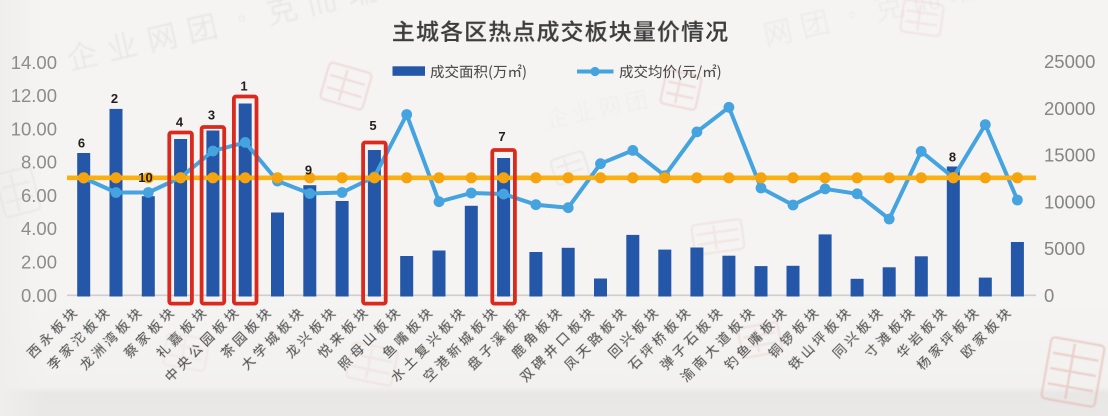  Describe the element at coordinates (145, 177) in the screenshot. I see `svg-text: 10` at that location.